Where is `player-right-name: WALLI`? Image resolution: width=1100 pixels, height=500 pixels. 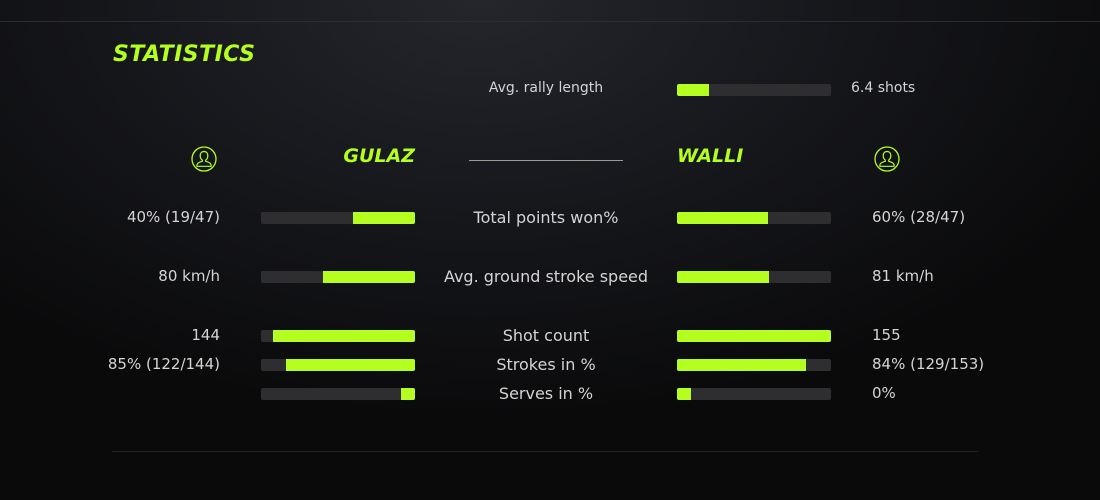 player-right-name: WALLI is located at coordinates (710, 156).